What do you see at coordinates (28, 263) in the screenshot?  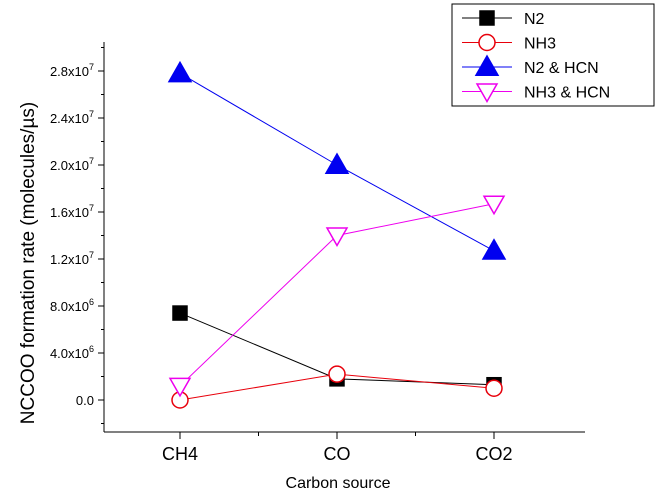 I see `y-axis-title: NCCOO formation rate (molecules/µs)` at bounding box center [28, 263].